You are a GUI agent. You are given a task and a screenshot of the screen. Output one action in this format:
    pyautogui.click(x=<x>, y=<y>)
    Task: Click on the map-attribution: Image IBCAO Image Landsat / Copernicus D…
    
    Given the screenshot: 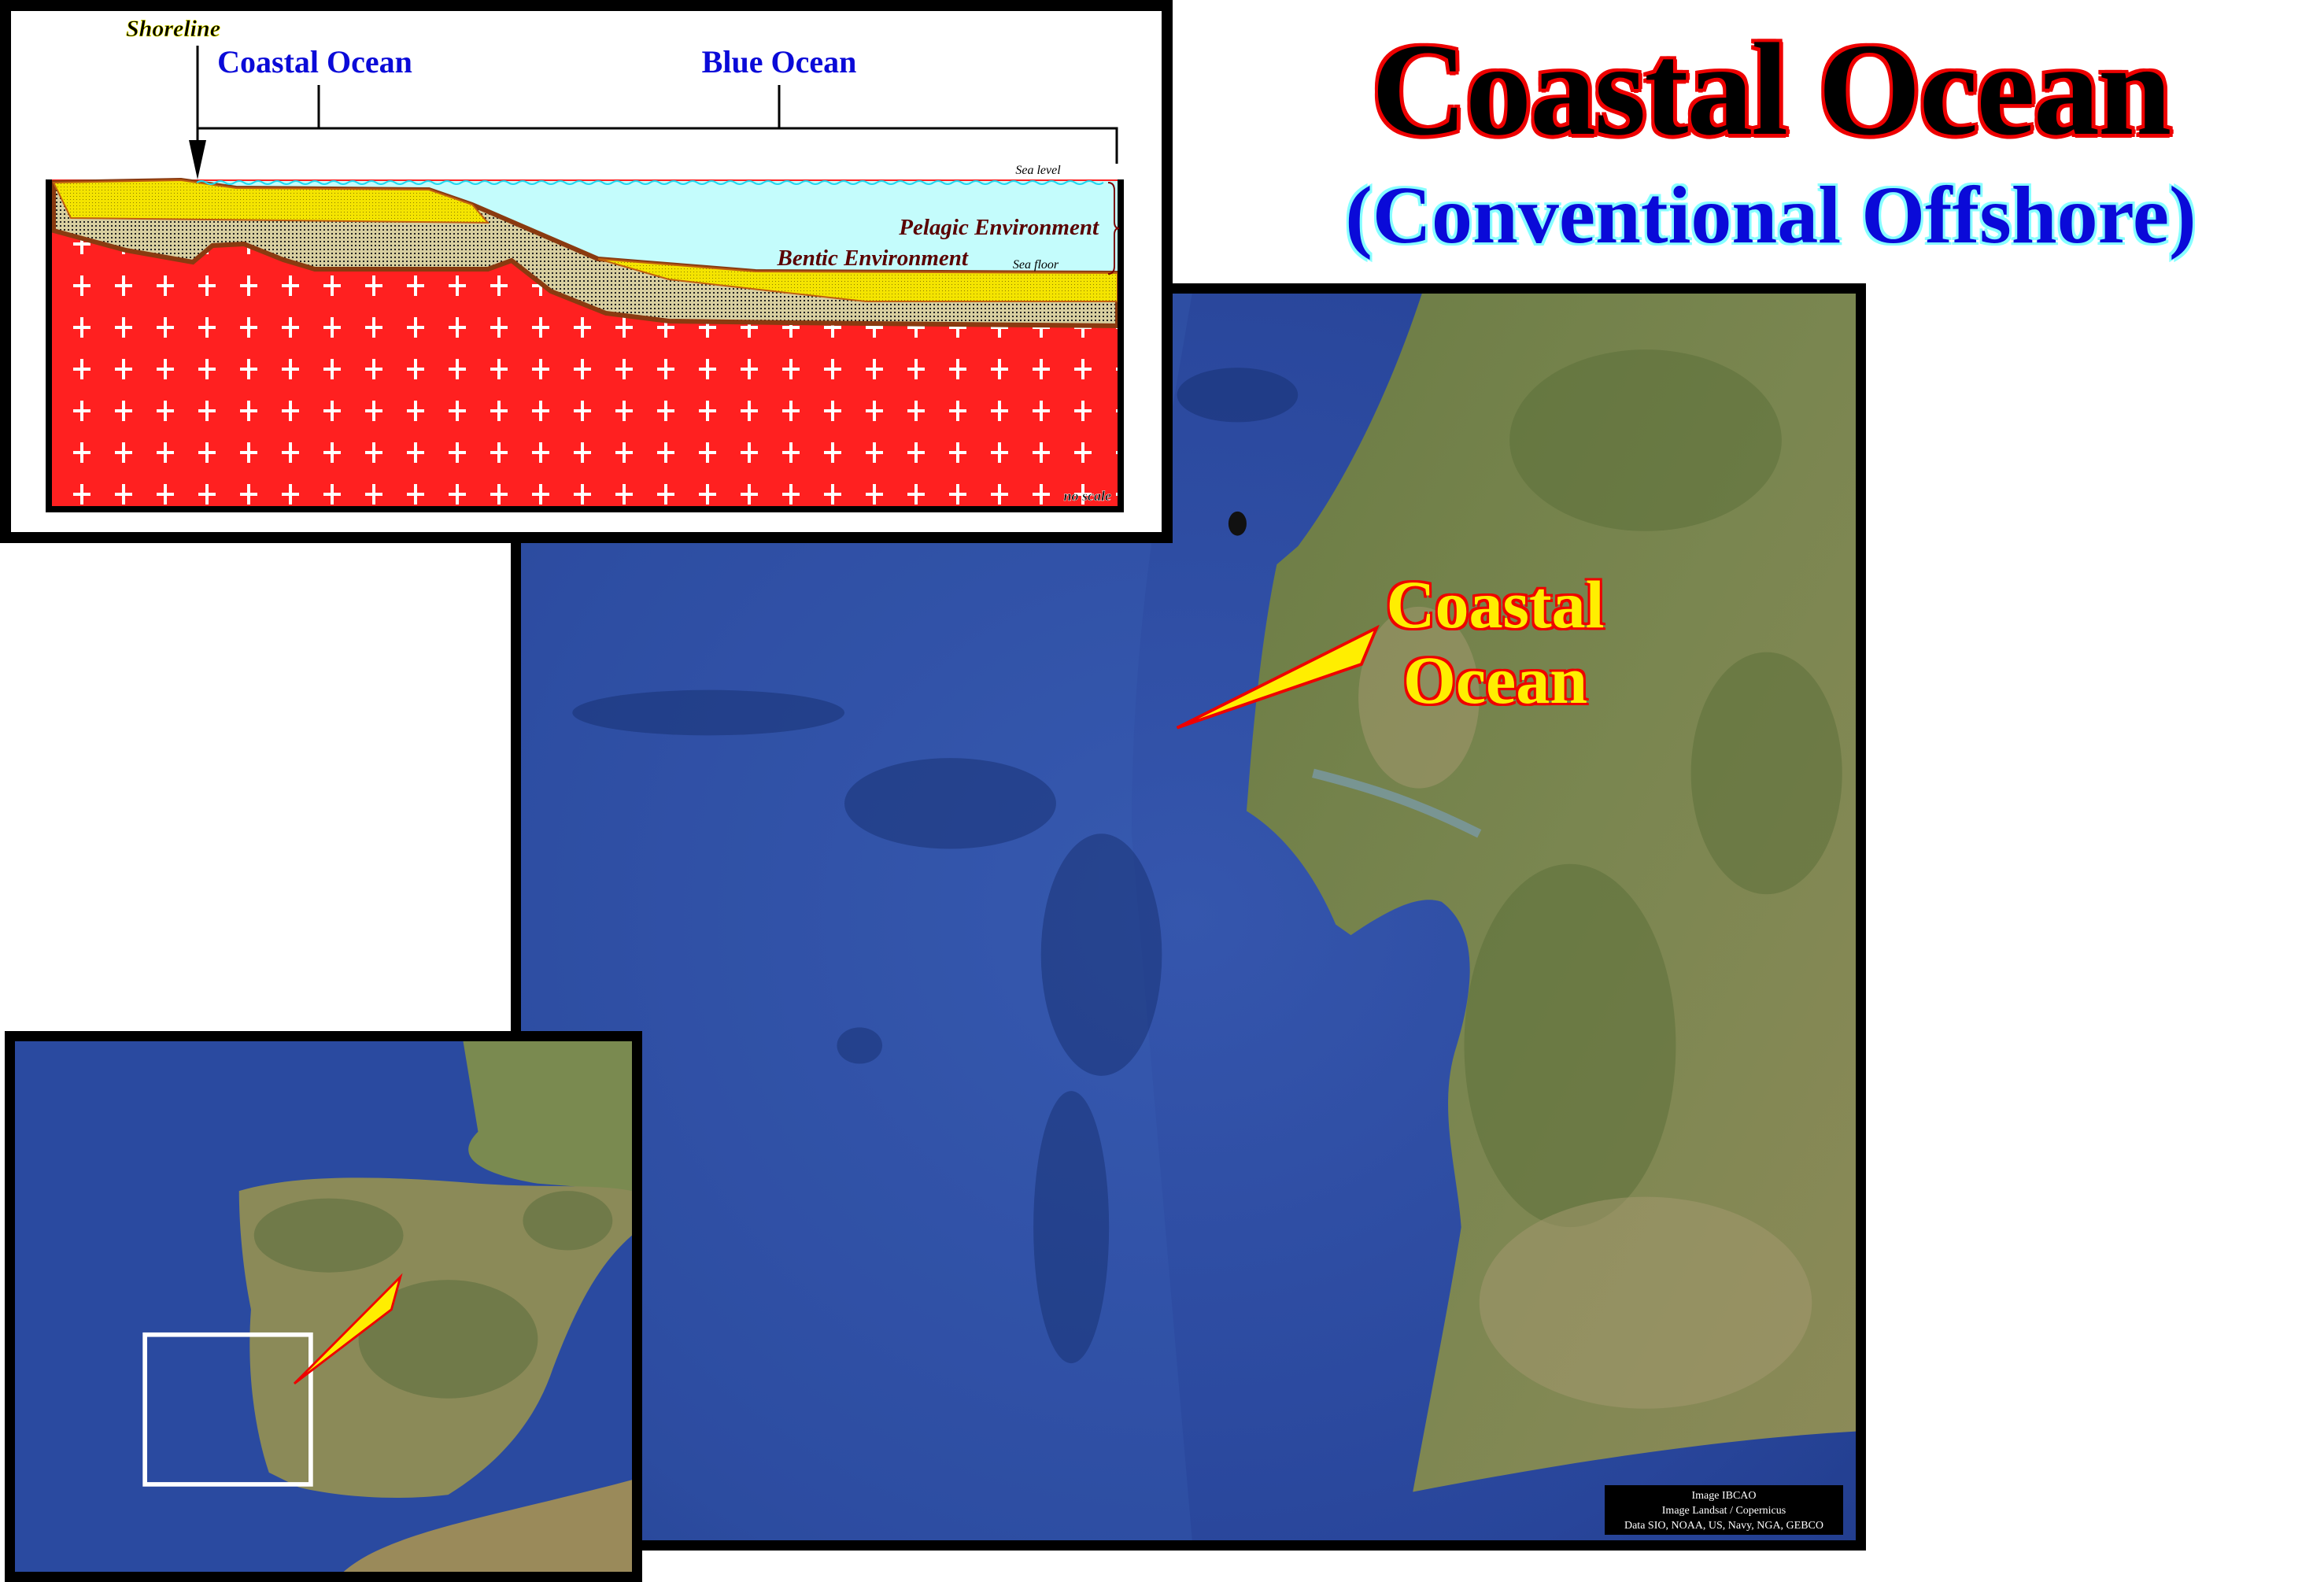 What is the action you would take?
    pyautogui.click(x=1724, y=1510)
    